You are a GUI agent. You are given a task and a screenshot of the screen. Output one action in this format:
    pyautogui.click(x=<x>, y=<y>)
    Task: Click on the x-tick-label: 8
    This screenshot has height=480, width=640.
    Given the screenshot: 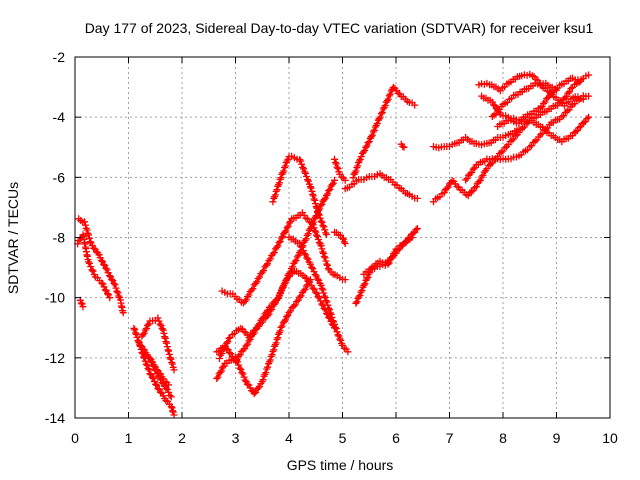 What is the action you would take?
    pyautogui.click(x=503, y=438)
    